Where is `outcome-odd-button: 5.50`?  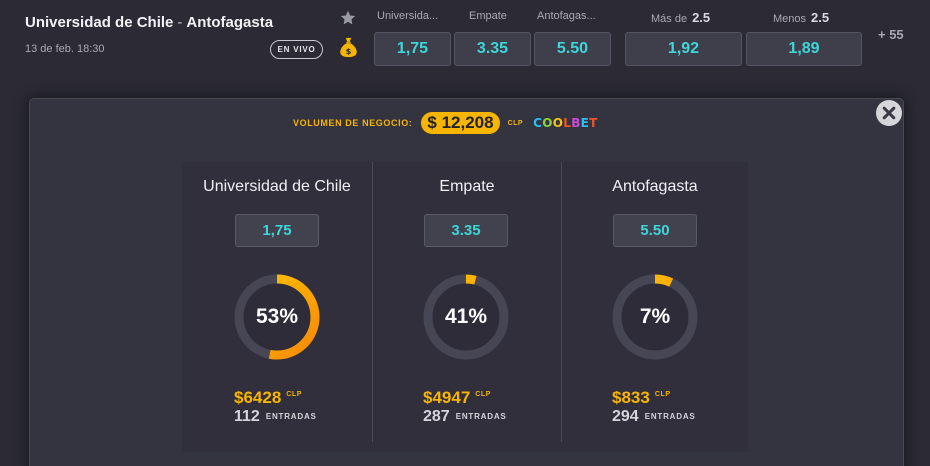
outcome-odd-button: 5.50 is located at coordinates (655, 230).